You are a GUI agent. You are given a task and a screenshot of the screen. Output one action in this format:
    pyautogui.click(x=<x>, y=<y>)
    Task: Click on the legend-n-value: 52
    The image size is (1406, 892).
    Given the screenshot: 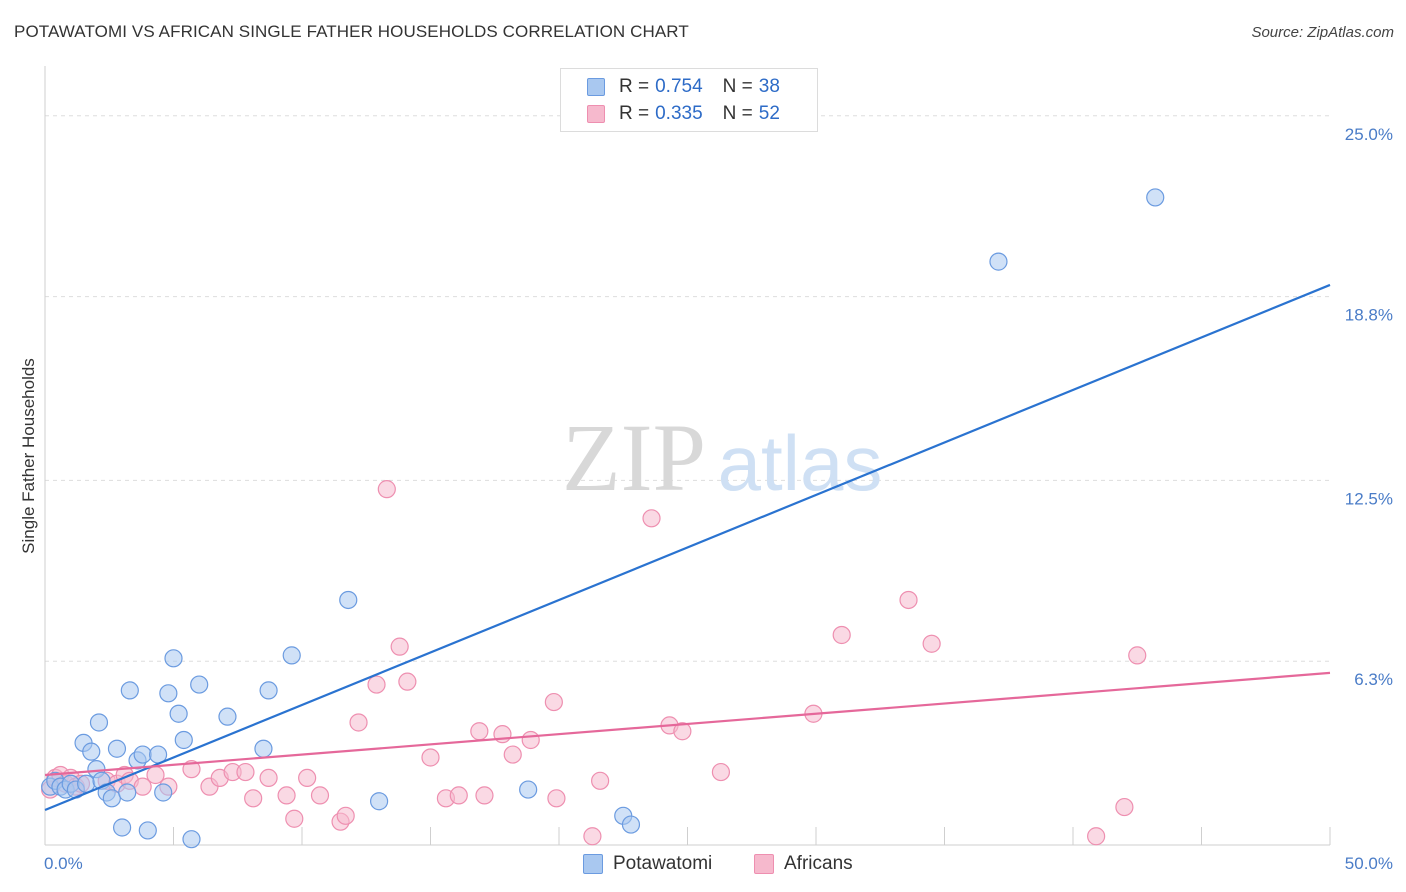 What is the action you would take?
    pyautogui.click(x=769, y=113)
    